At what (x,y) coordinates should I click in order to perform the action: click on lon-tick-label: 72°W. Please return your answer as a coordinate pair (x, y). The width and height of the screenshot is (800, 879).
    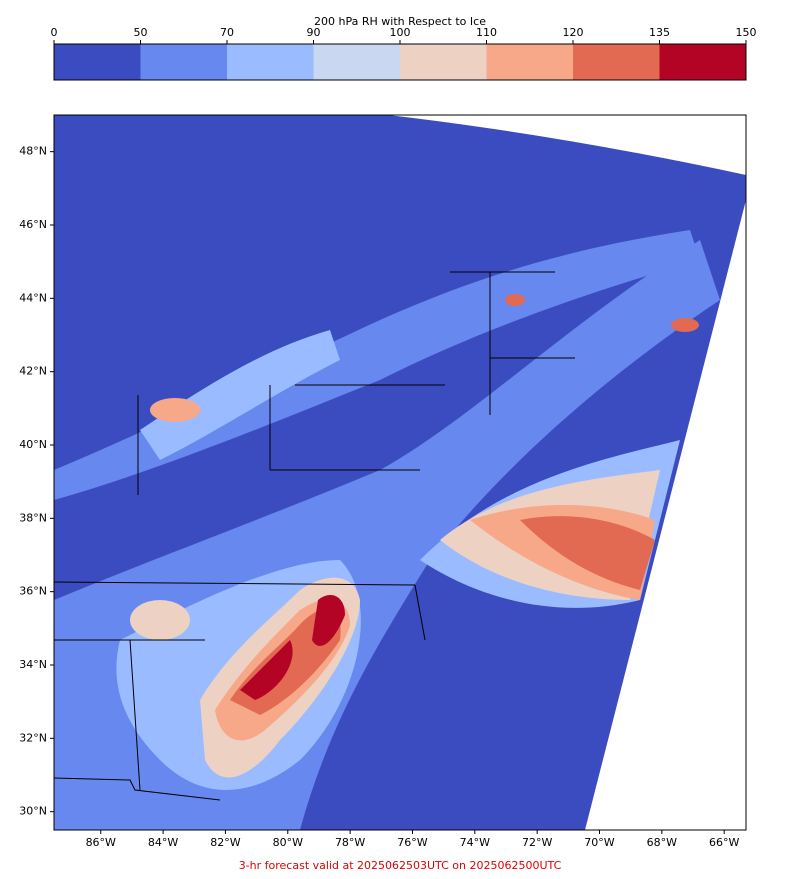
    Looking at the image, I should click on (537, 842).